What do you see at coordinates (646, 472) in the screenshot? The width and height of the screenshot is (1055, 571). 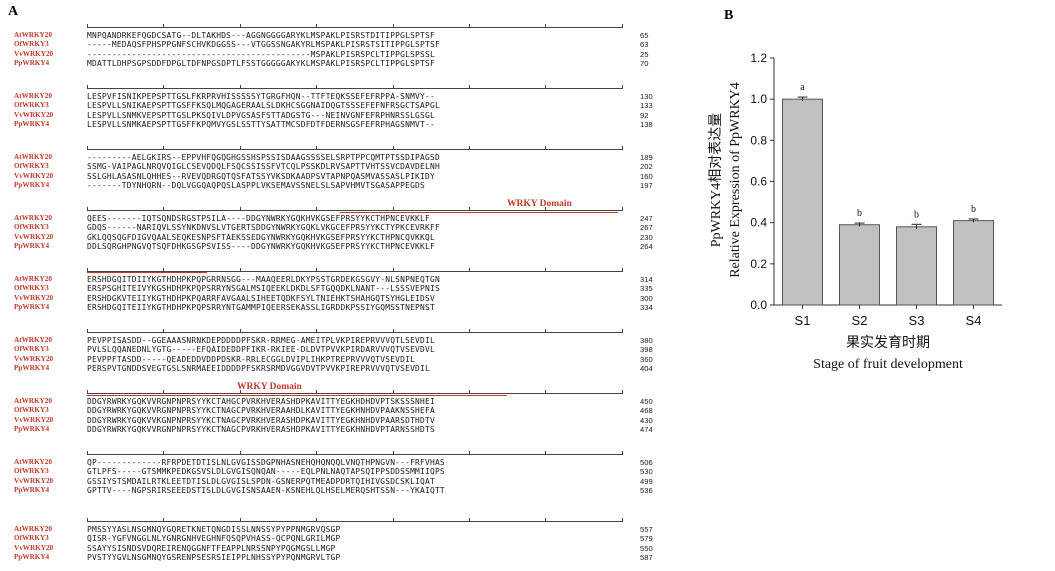 I see `sequence-position: 530` at bounding box center [646, 472].